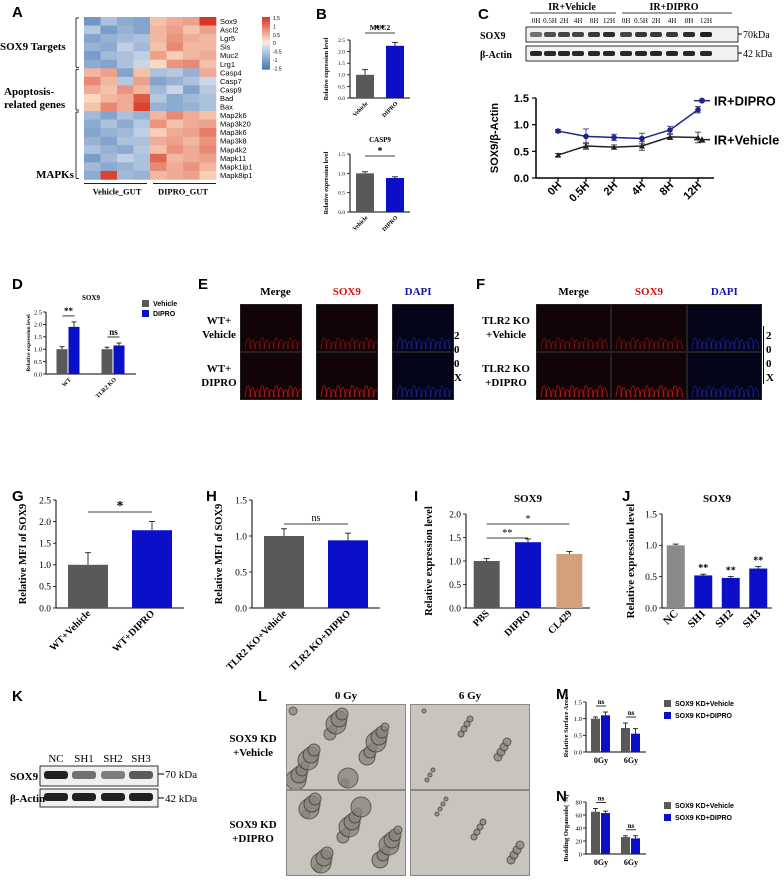  What do you see at coordinates (380, 140) in the screenshot?
I see `chart-title: CASP9` at bounding box center [380, 140].